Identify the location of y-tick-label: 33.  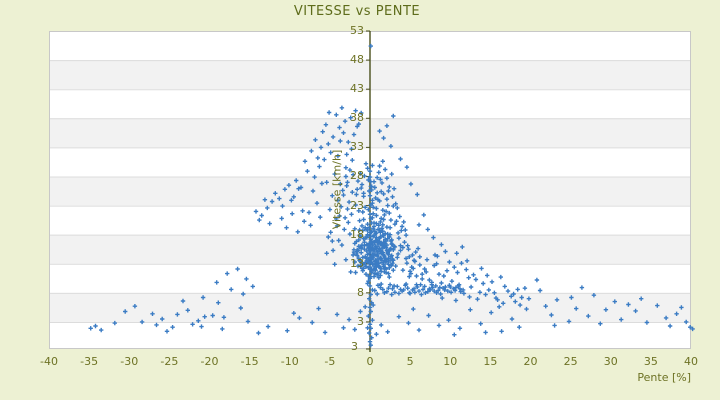
(357, 147).